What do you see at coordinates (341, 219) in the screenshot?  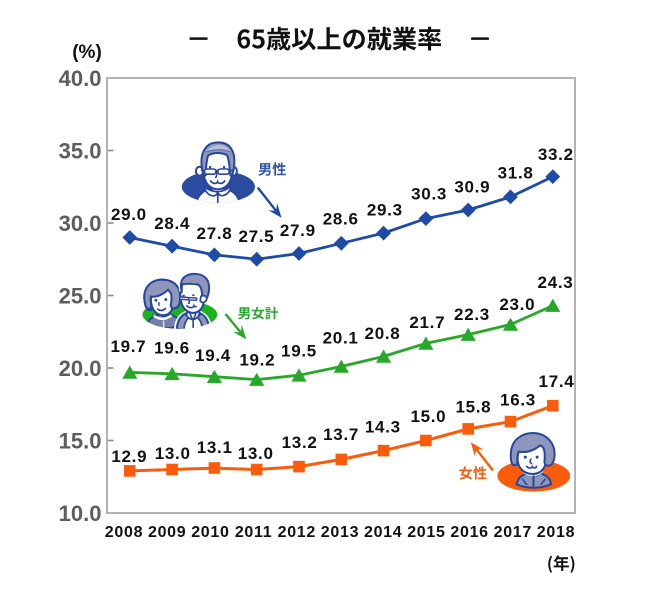 I see `svg-text: 28.6` at bounding box center [341, 219].